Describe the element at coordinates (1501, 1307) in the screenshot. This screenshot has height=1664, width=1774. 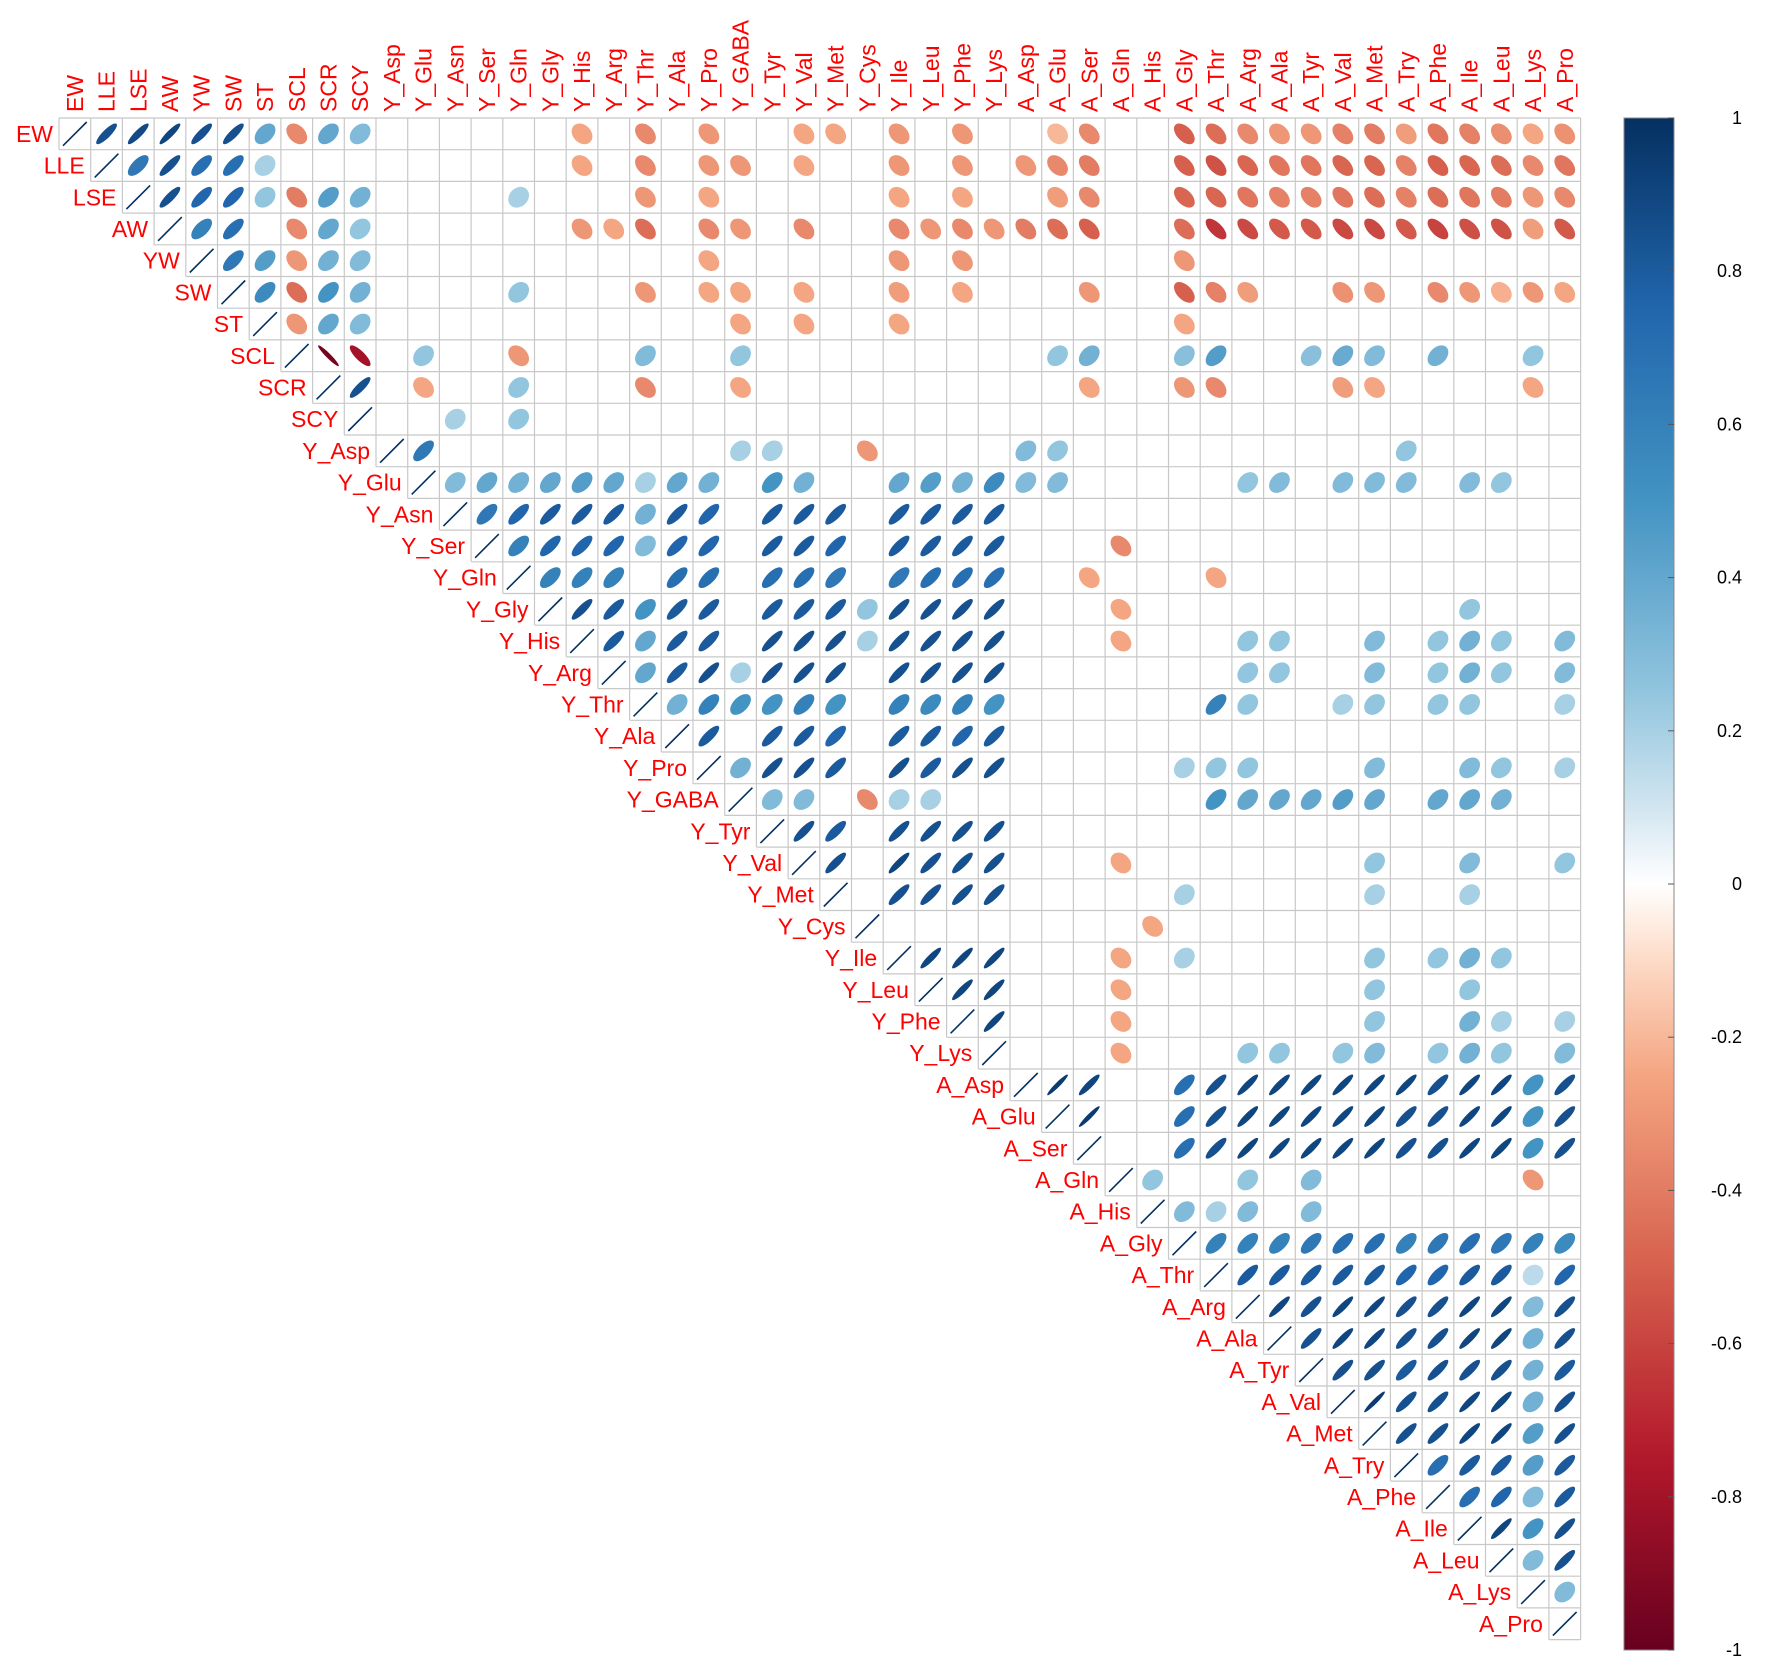
I see `corr-ellipse-A_Arg-A_Leu` at that location.